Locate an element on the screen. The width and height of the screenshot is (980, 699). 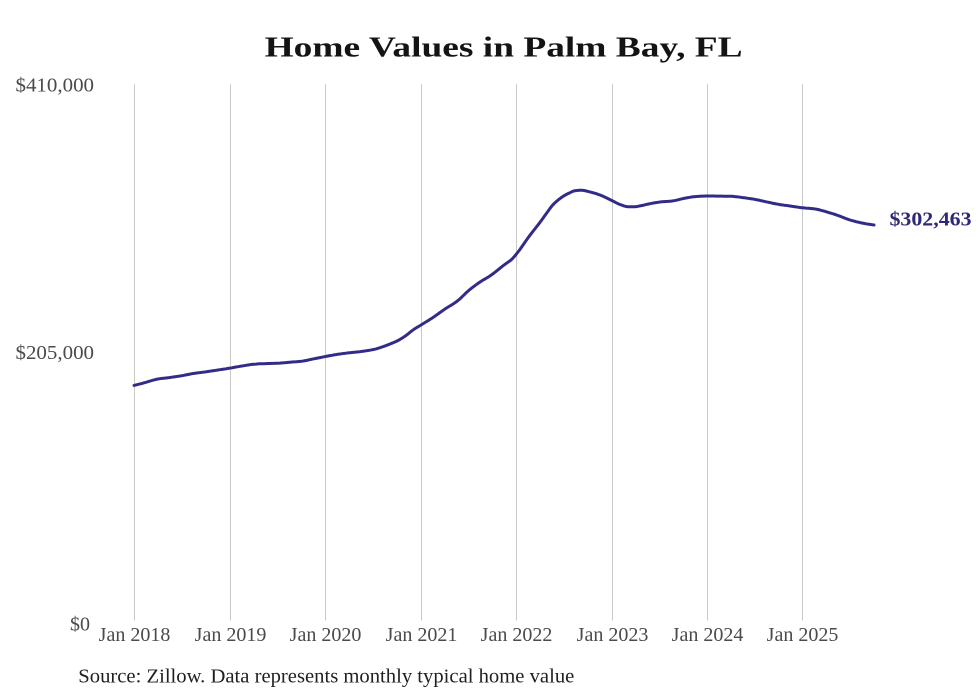
svg-text: $205,000 is located at coordinates (55, 353).